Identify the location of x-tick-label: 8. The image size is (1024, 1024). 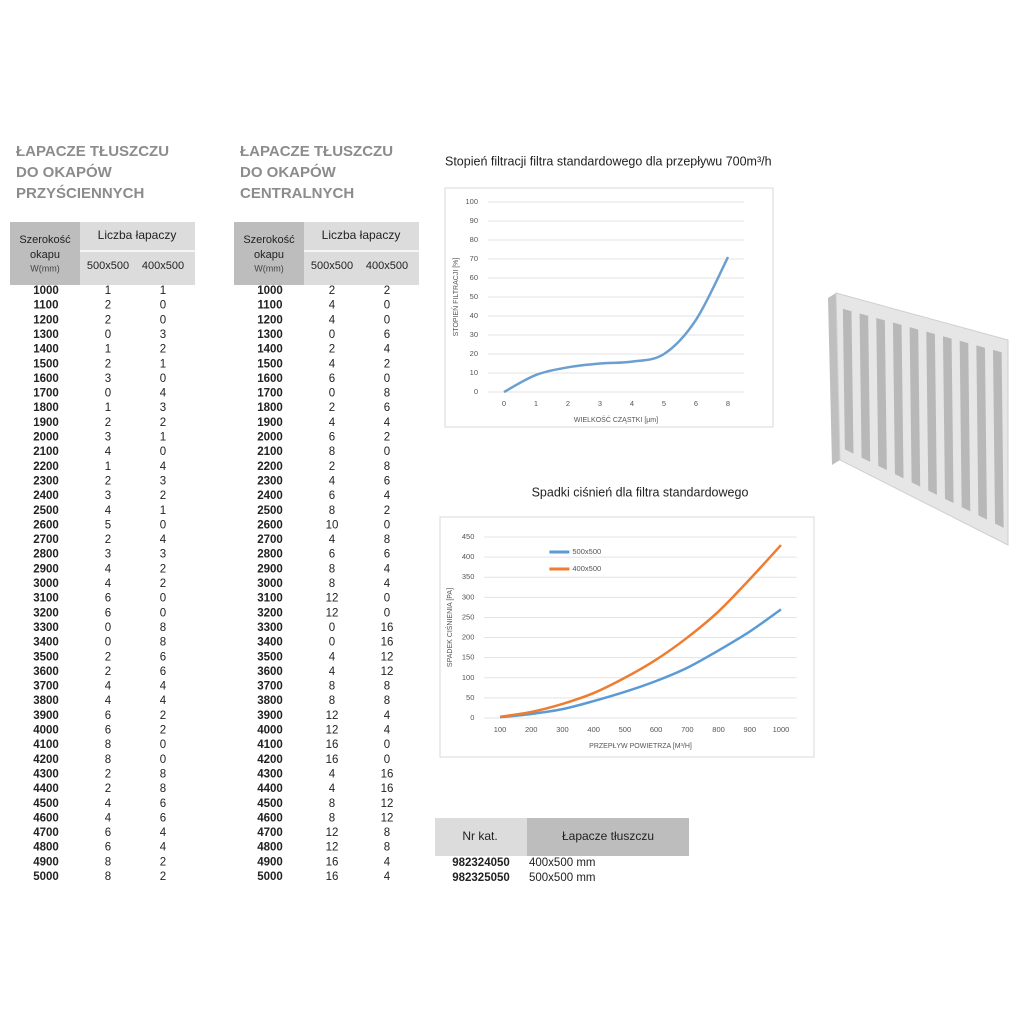
(728, 403).